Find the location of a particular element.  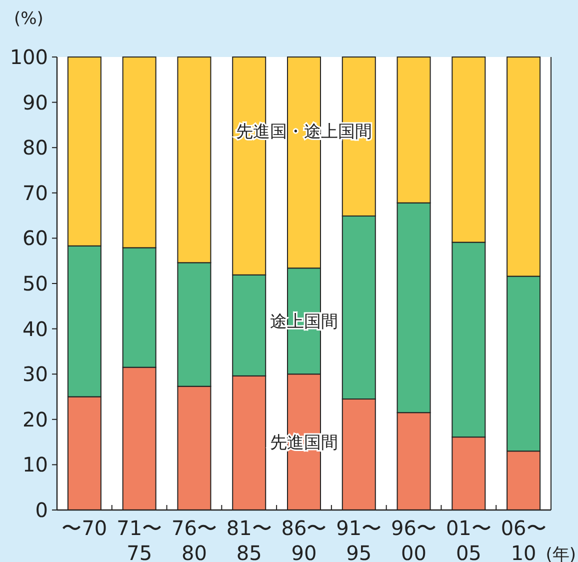

y-tick-label: 50 is located at coordinates (35, 284).